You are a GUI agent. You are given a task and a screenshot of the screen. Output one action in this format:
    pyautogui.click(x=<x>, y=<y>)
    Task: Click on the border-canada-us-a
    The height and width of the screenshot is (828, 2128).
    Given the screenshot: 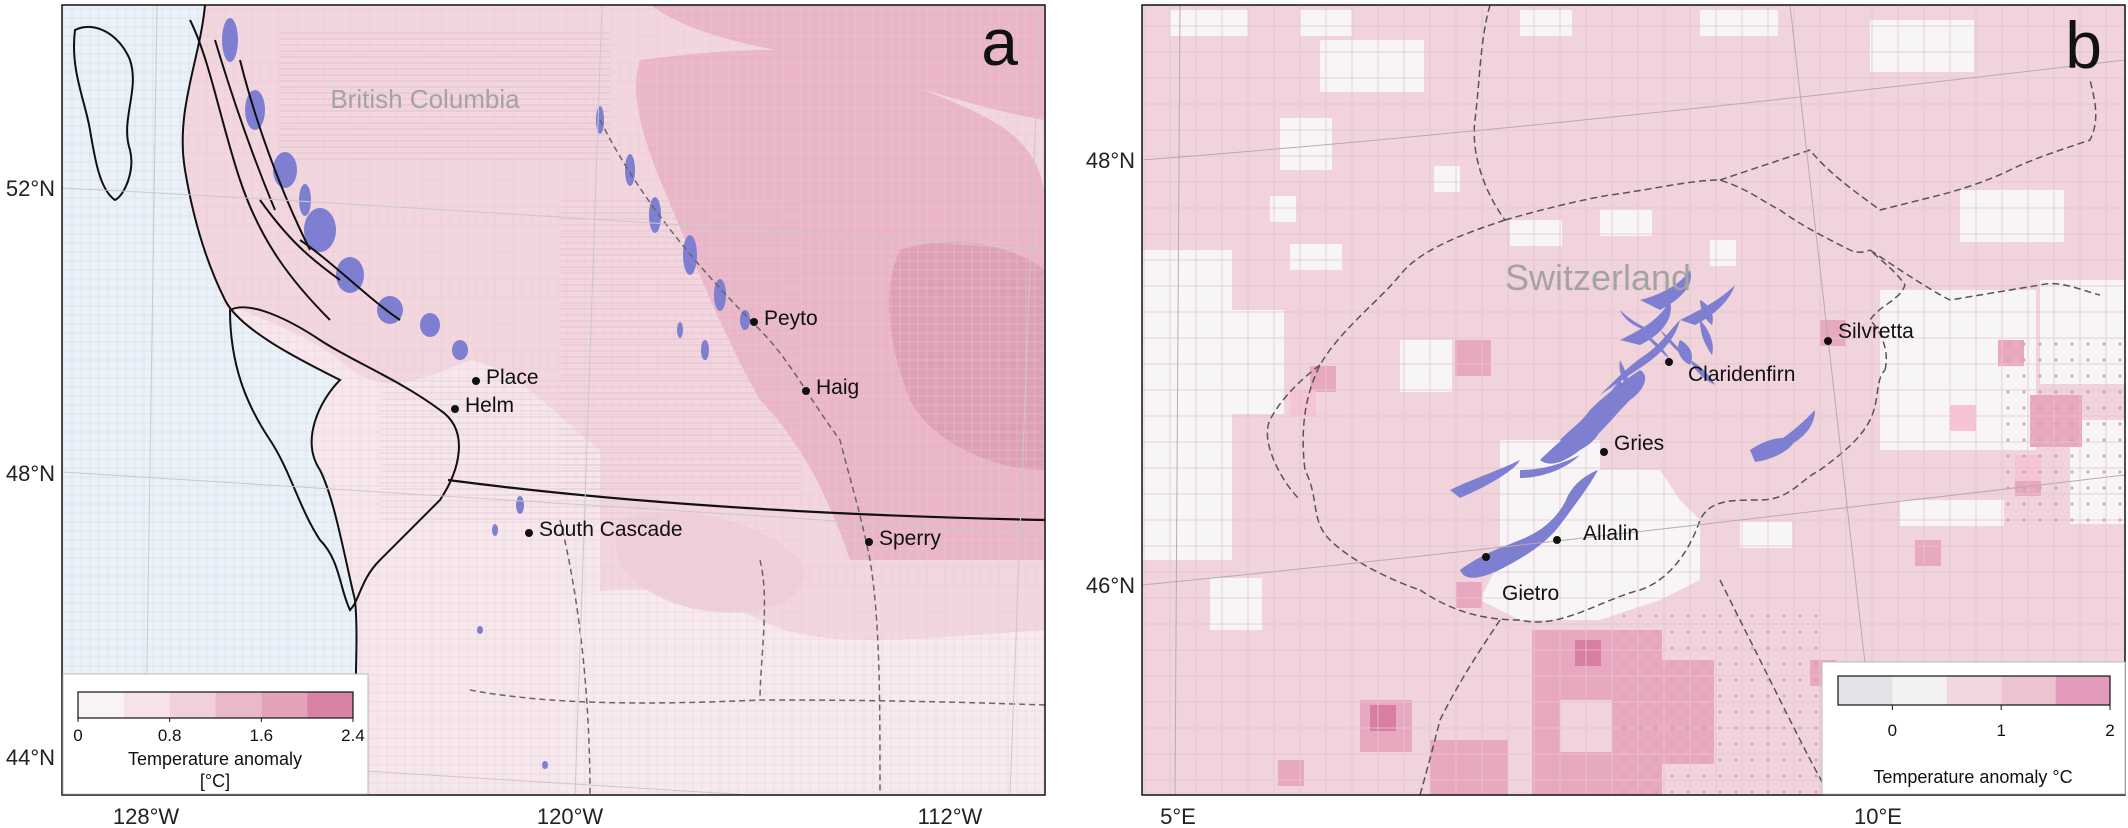 What is the action you would take?
    pyautogui.click(x=746, y=500)
    